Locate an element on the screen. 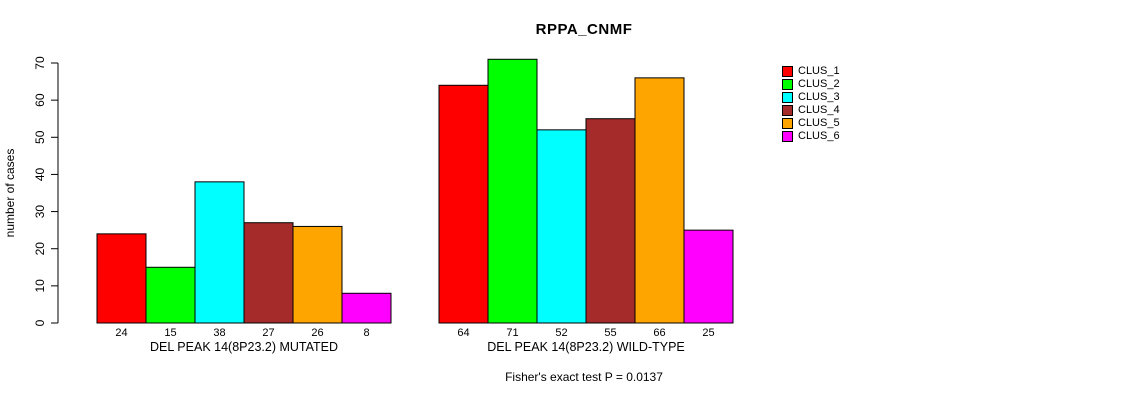  bar-value-label: 8 is located at coordinates (366, 333).